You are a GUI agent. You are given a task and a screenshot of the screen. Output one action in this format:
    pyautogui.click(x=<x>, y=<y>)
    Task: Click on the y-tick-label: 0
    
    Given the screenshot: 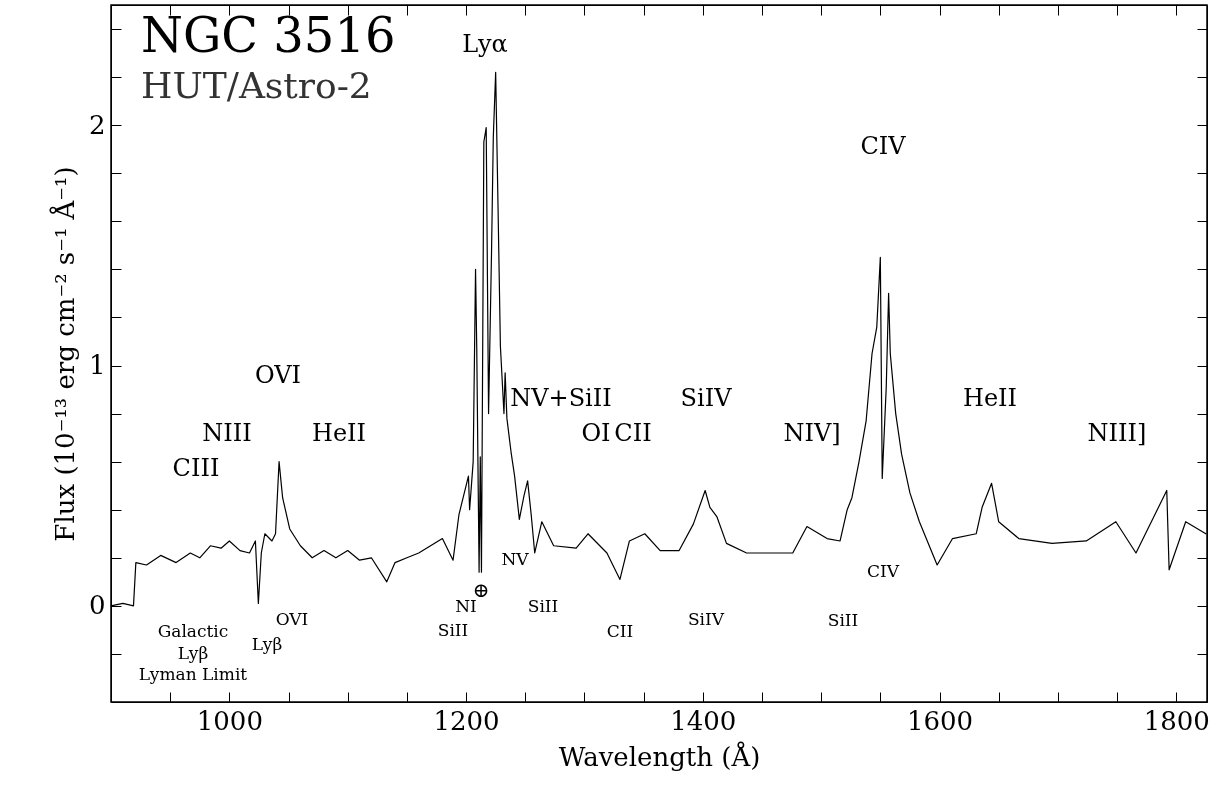 What is the action you would take?
    pyautogui.click(x=97, y=605)
    